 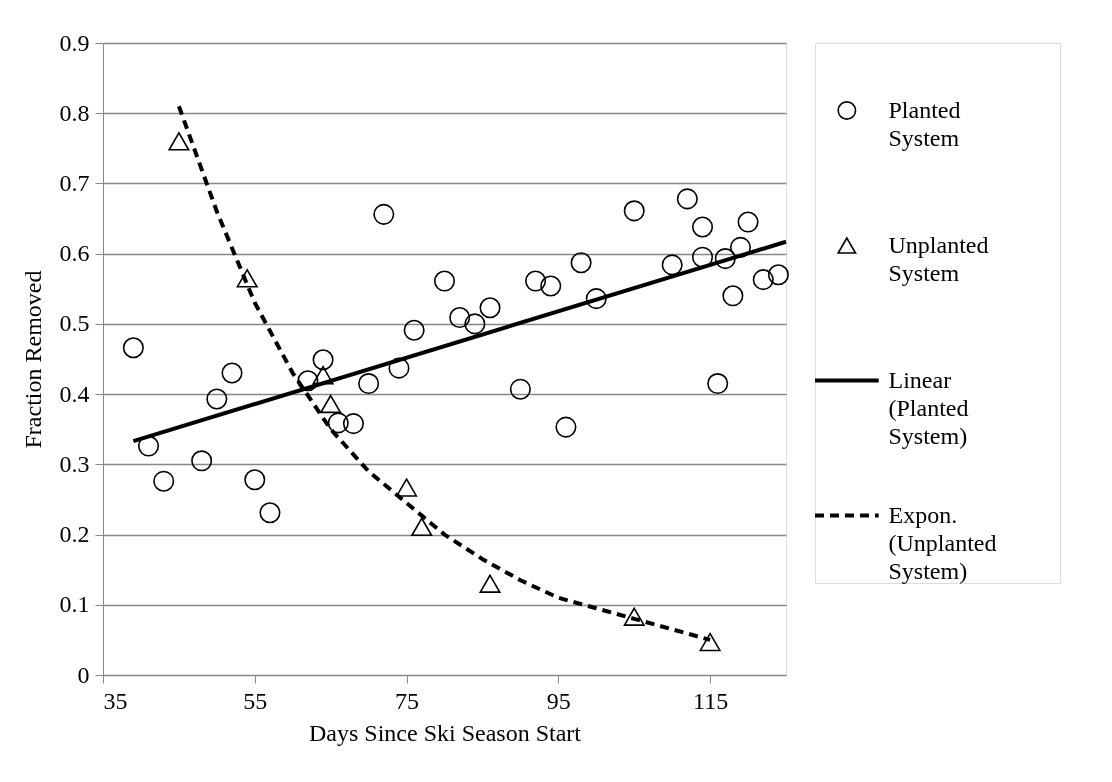 I want to click on x-axis-title: Days Since Ski Season Start, so click(x=445, y=732).